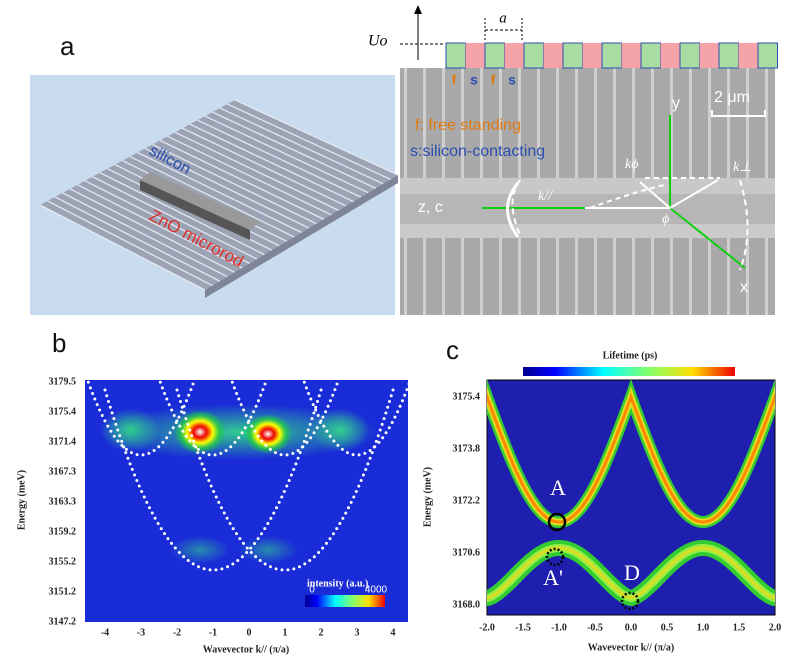 Image resolution: width=800 pixels, height=668 pixels. Describe the element at coordinates (376, 590) in the screenshot. I see `colorbar-tick: 4000` at that location.